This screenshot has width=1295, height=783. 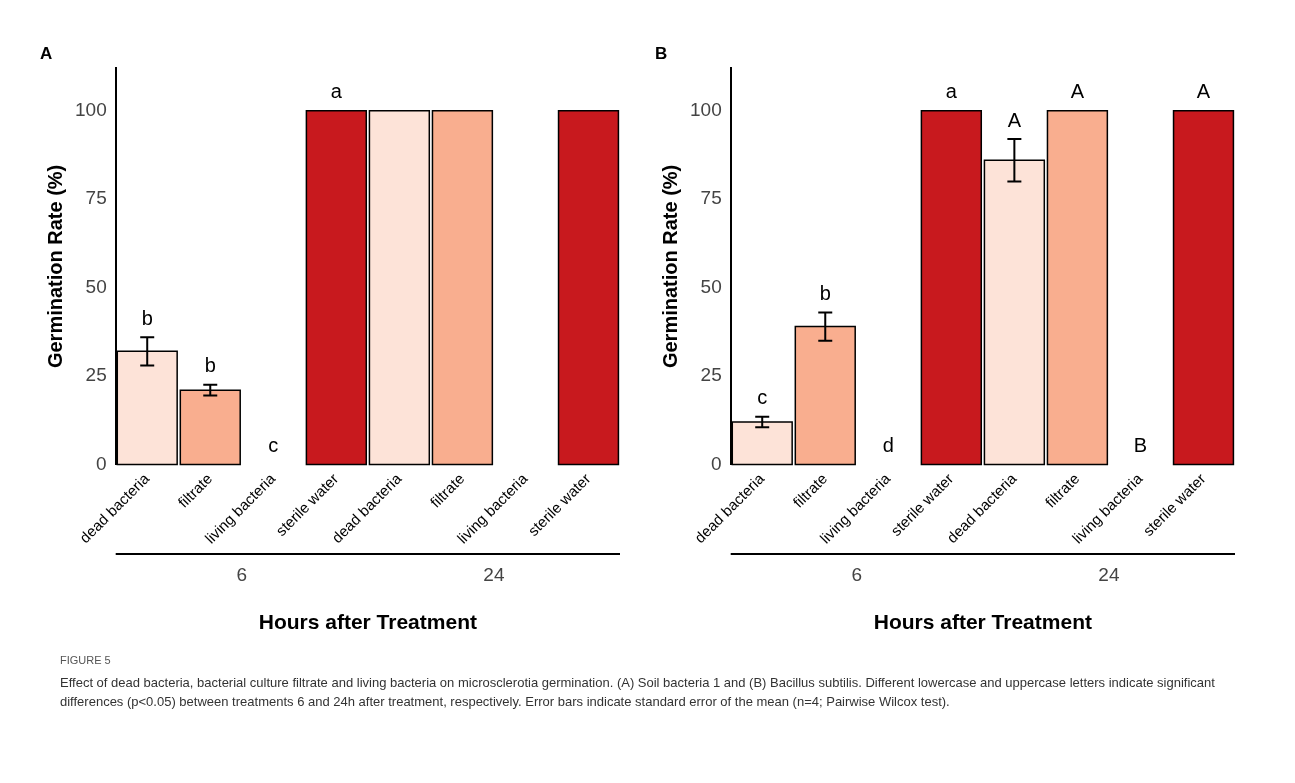 What do you see at coordinates (86, 660) in the screenshot?
I see `caption: FIGURE 5` at bounding box center [86, 660].